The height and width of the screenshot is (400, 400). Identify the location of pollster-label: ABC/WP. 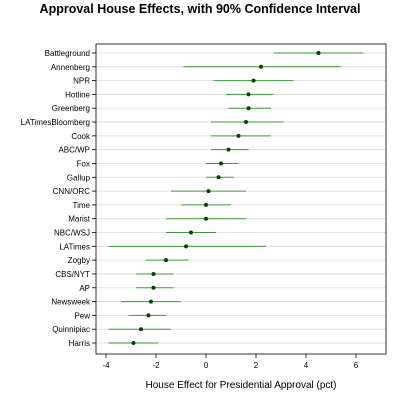
(74, 150).